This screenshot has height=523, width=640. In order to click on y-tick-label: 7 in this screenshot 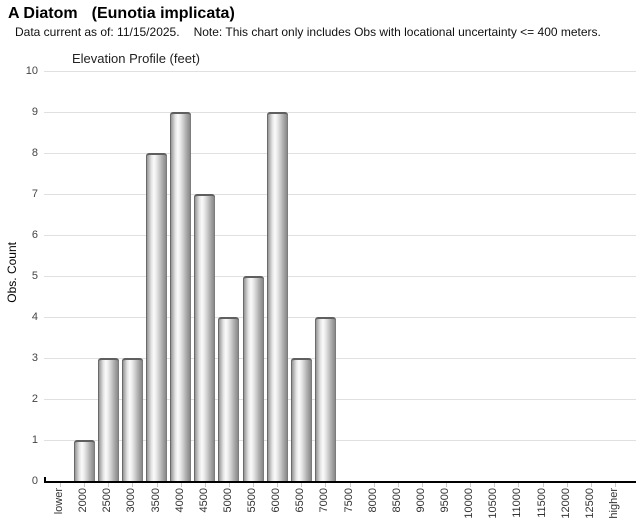, I will do `click(34, 194)`.